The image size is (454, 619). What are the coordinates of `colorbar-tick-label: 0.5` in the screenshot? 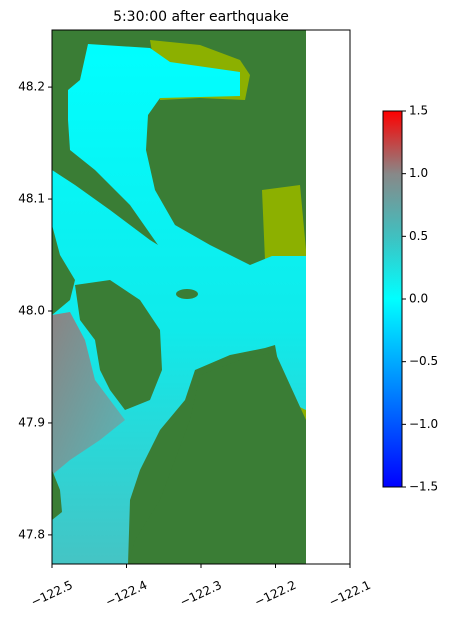 It's located at (418, 236).